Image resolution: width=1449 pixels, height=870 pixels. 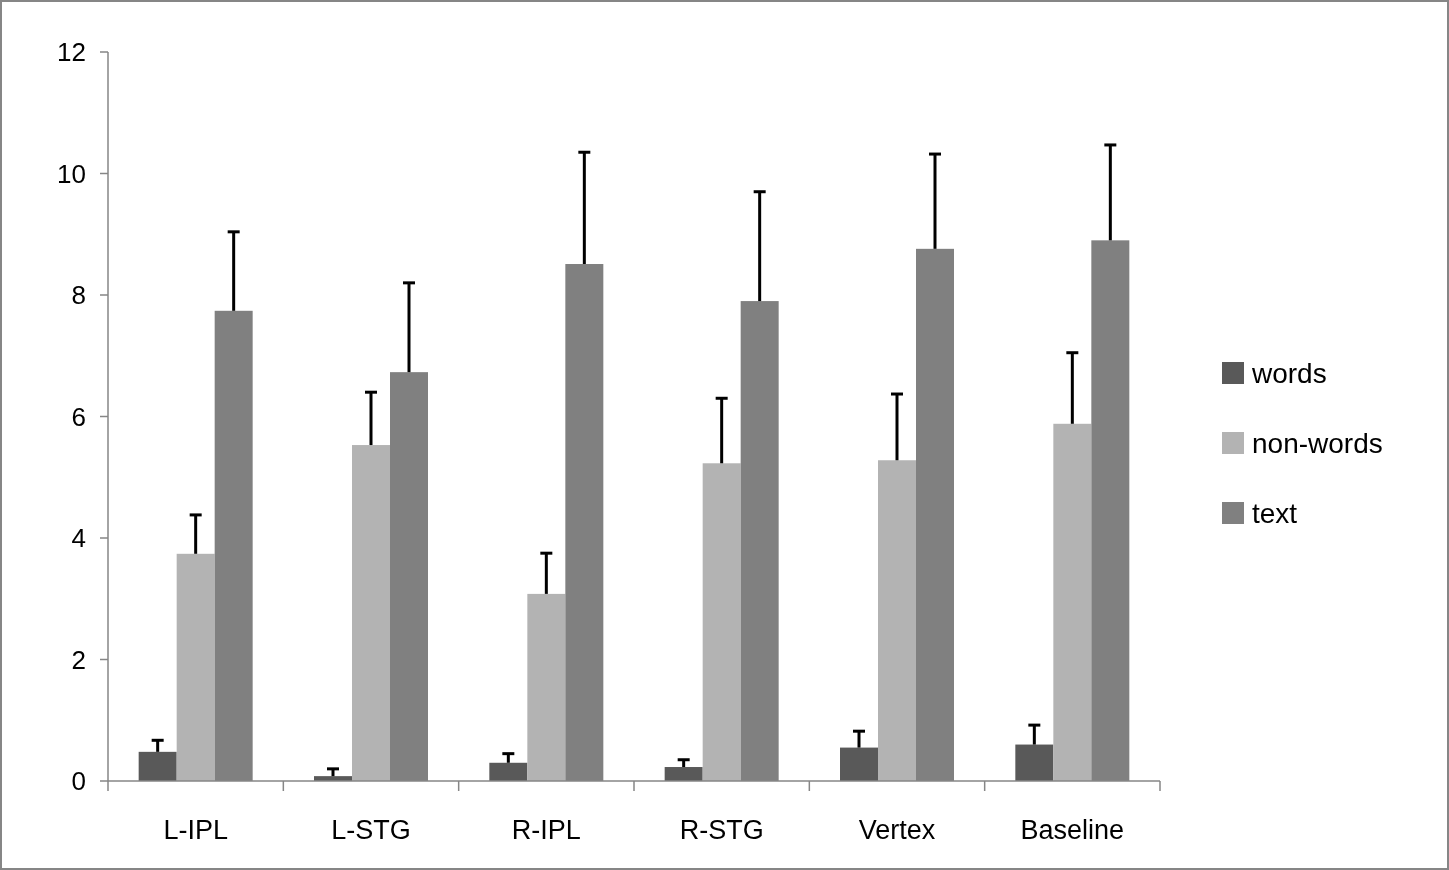 What do you see at coordinates (1289, 373) in the screenshot?
I see `legend-label: words` at bounding box center [1289, 373].